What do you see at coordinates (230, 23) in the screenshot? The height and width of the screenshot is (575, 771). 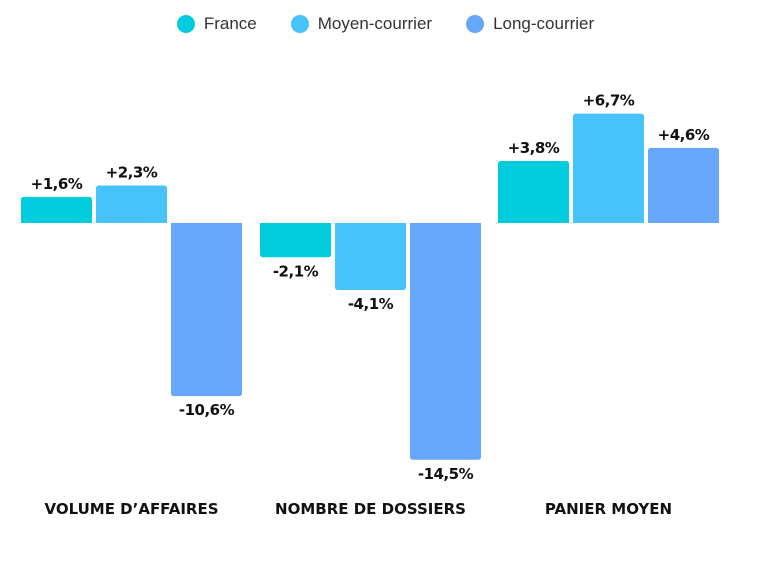 I see `legend-label-france: France` at bounding box center [230, 23].